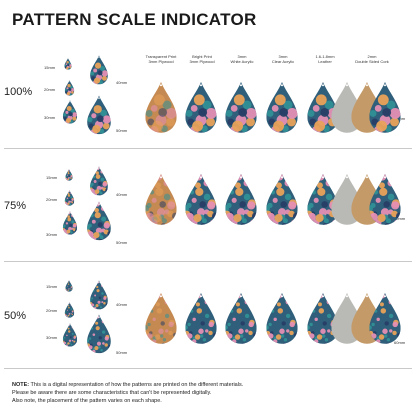 The width and height of the screenshot is (416, 416). What do you see at coordinates (325, 56) in the screenshot?
I see `material-line1: 1.6-1.8mm` at bounding box center [325, 56].